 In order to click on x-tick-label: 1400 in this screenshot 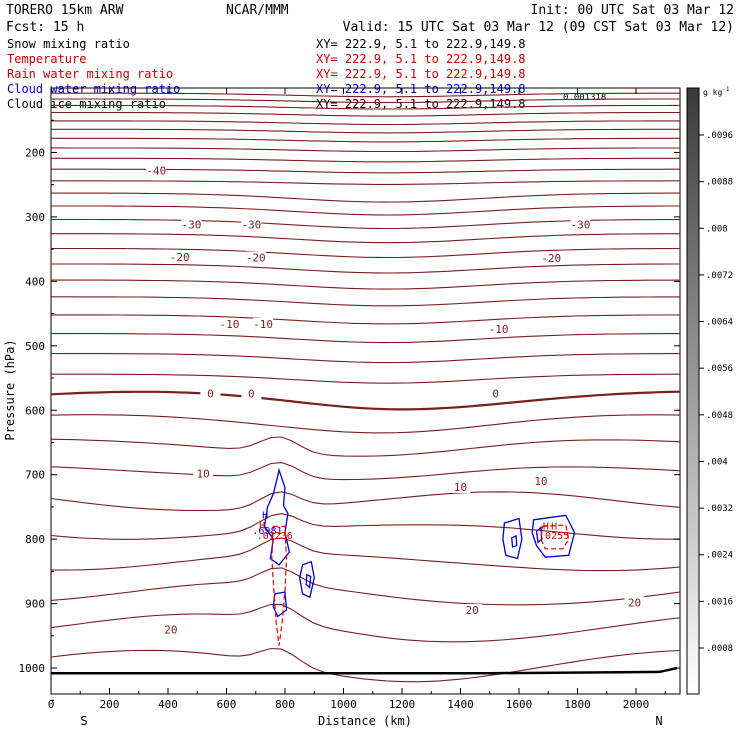, I will do `click(460, 704)`.